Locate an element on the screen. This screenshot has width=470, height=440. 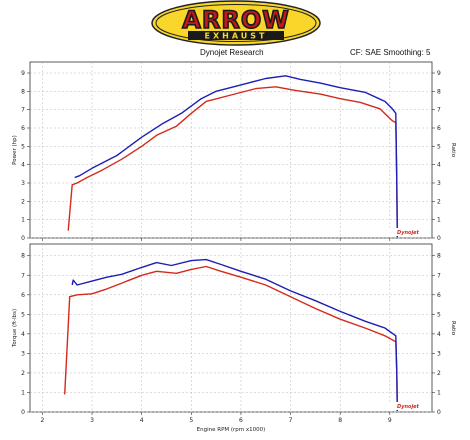
torque-y-tick-label: 0 is located at coordinates (23, 412).